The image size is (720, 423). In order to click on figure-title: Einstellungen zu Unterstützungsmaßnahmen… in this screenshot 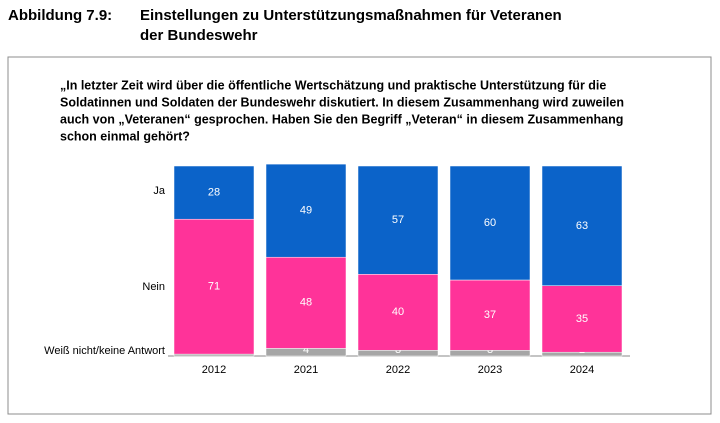, I will do `click(351, 15)`.